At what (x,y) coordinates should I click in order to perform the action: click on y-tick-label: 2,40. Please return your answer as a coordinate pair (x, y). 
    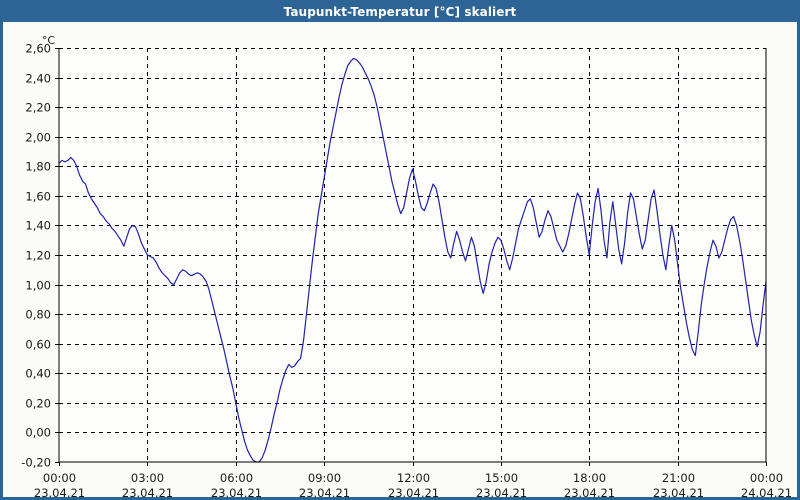
    Looking at the image, I should click on (38, 79).